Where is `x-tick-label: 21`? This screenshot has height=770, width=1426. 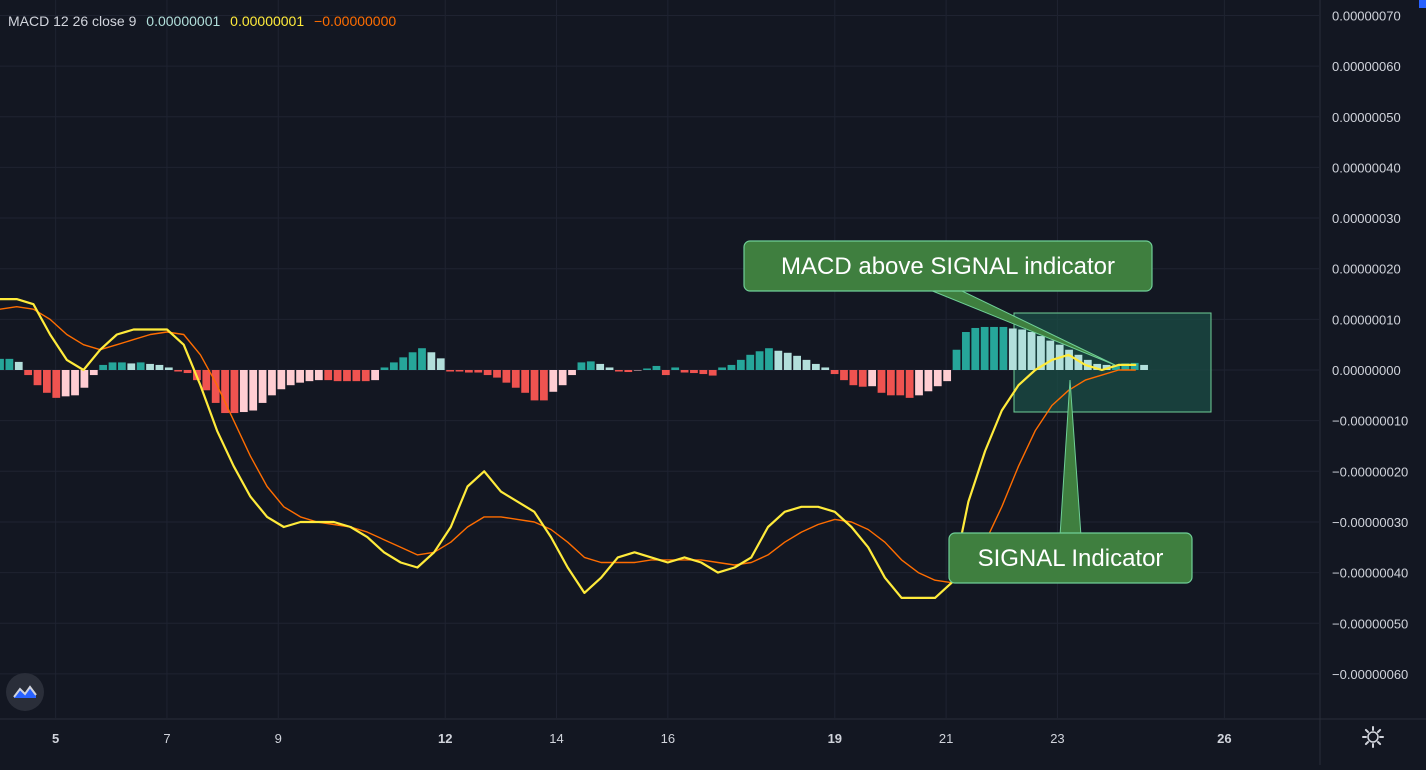
x-tick-label: 21 is located at coordinates (946, 738).